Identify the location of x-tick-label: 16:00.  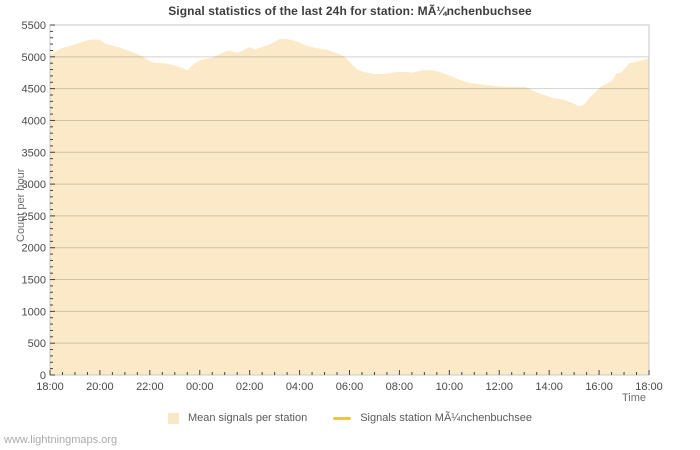
(599, 387).